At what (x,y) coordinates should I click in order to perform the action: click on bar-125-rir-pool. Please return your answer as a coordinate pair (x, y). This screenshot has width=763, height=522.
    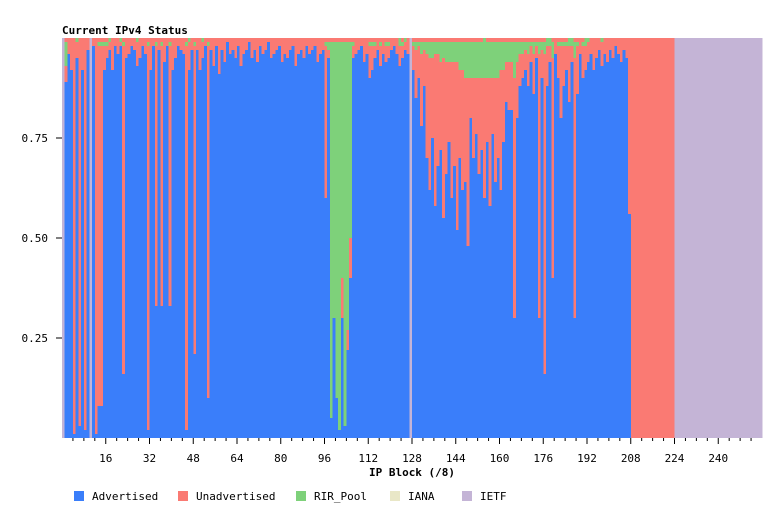
    Looking at the image, I should click on (405, 40).